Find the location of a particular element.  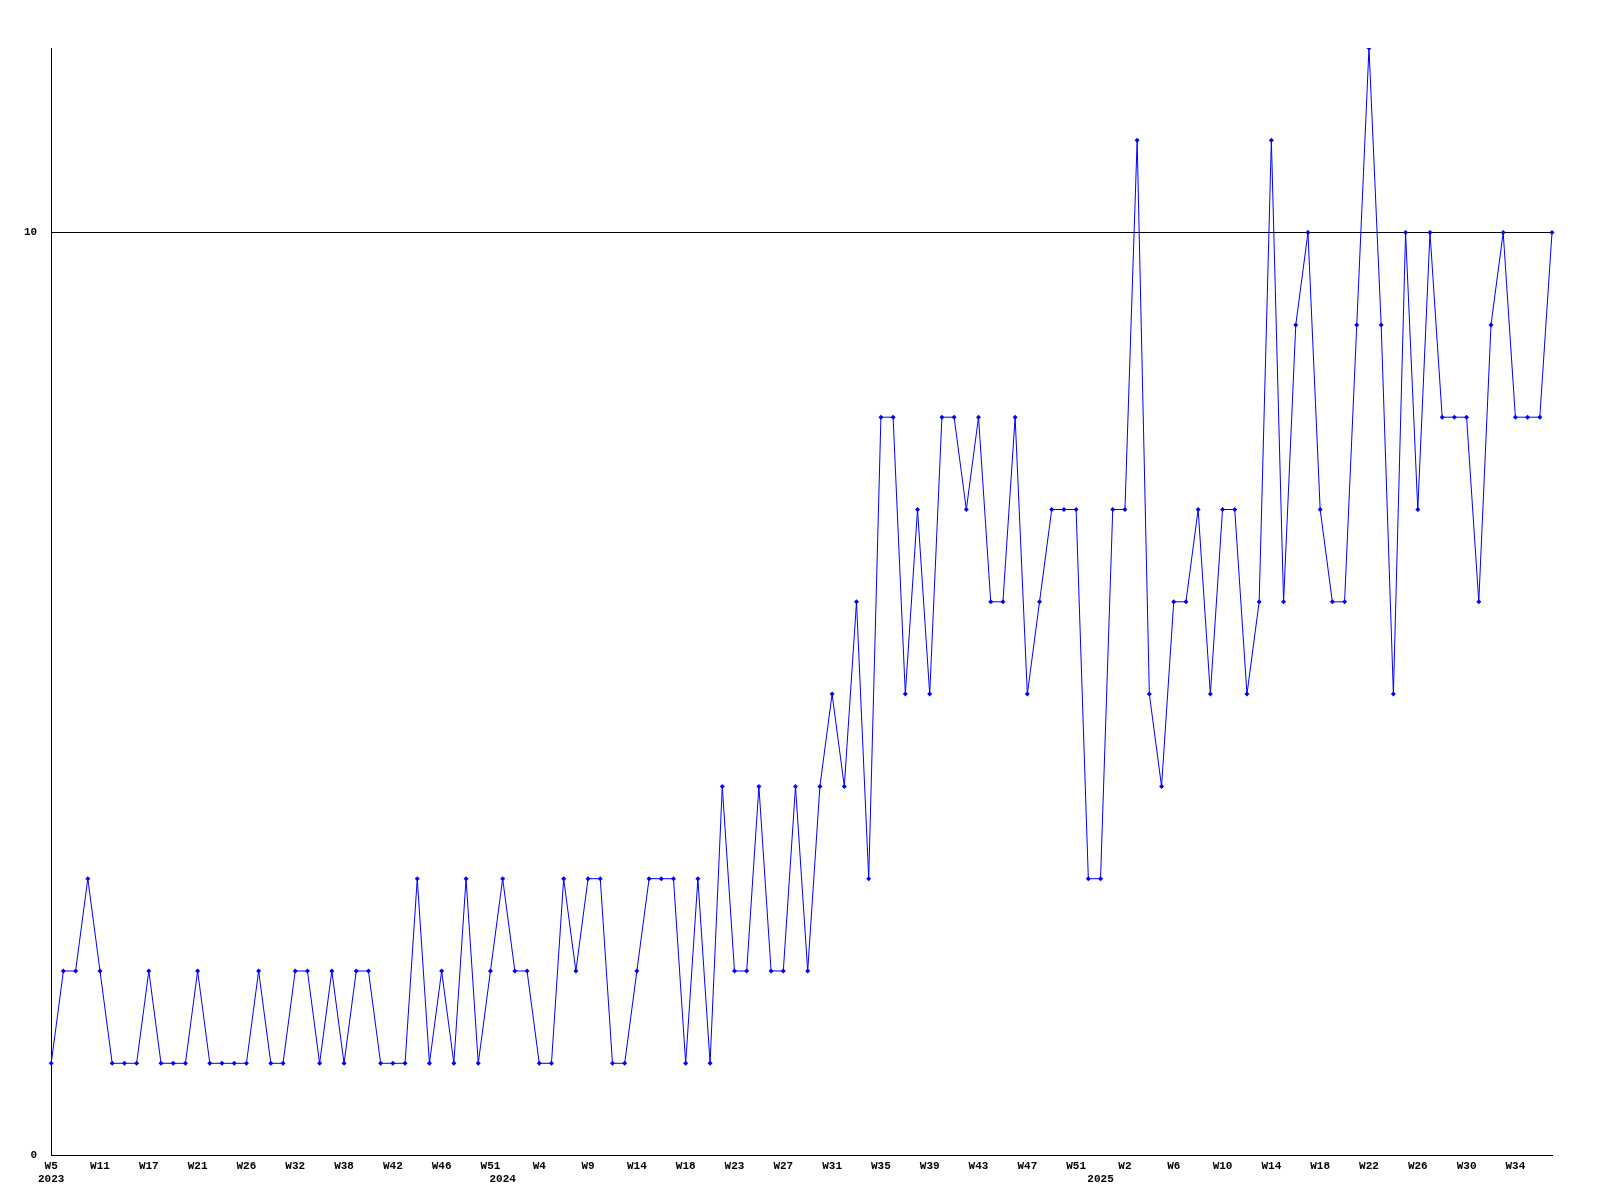

x-tick-label: W4 is located at coordinates (539, 1165).